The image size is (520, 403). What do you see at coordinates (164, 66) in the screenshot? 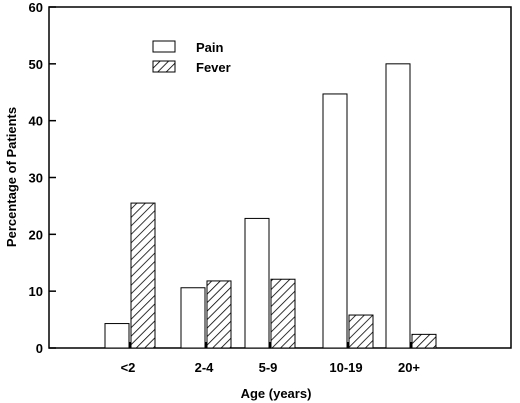
I see `legend-swatch-fever` at bounding box center [164, 66].